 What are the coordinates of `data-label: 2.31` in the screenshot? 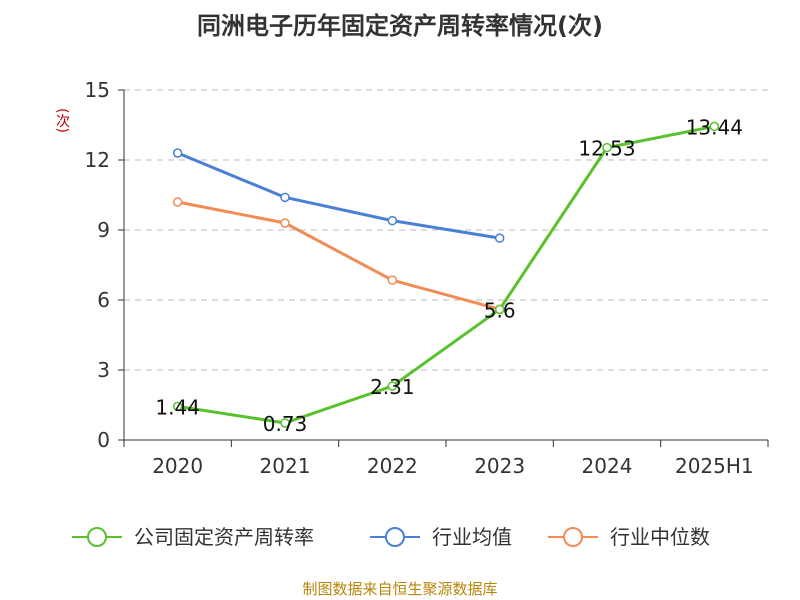 It's located at (392, 387).